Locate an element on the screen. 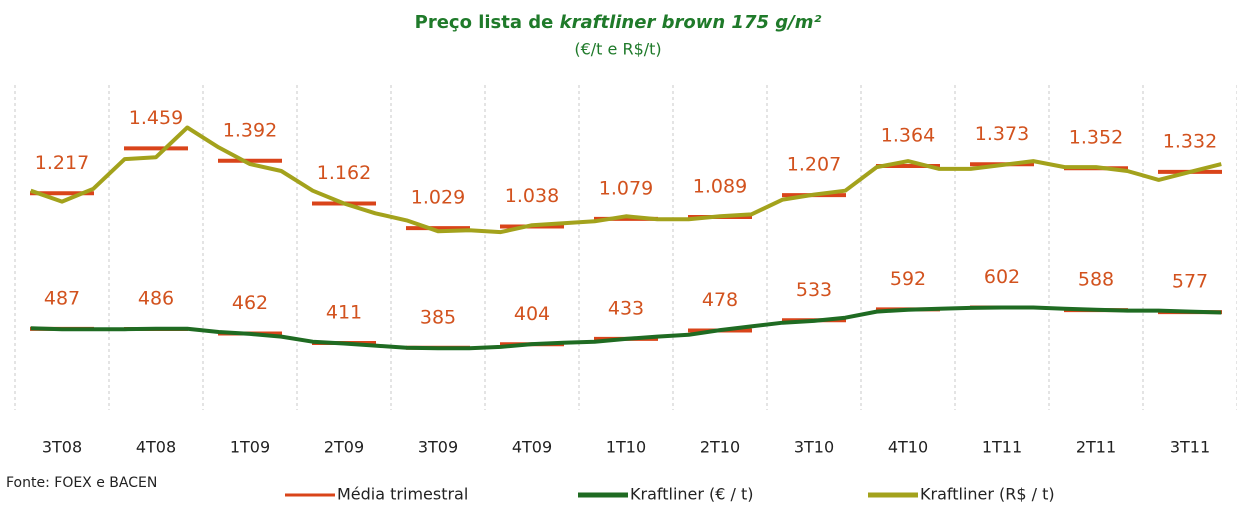 The height and width of the screenshot is (506, 1237). x-tick-label: 1T11 is located at coordinates (1002, 447).